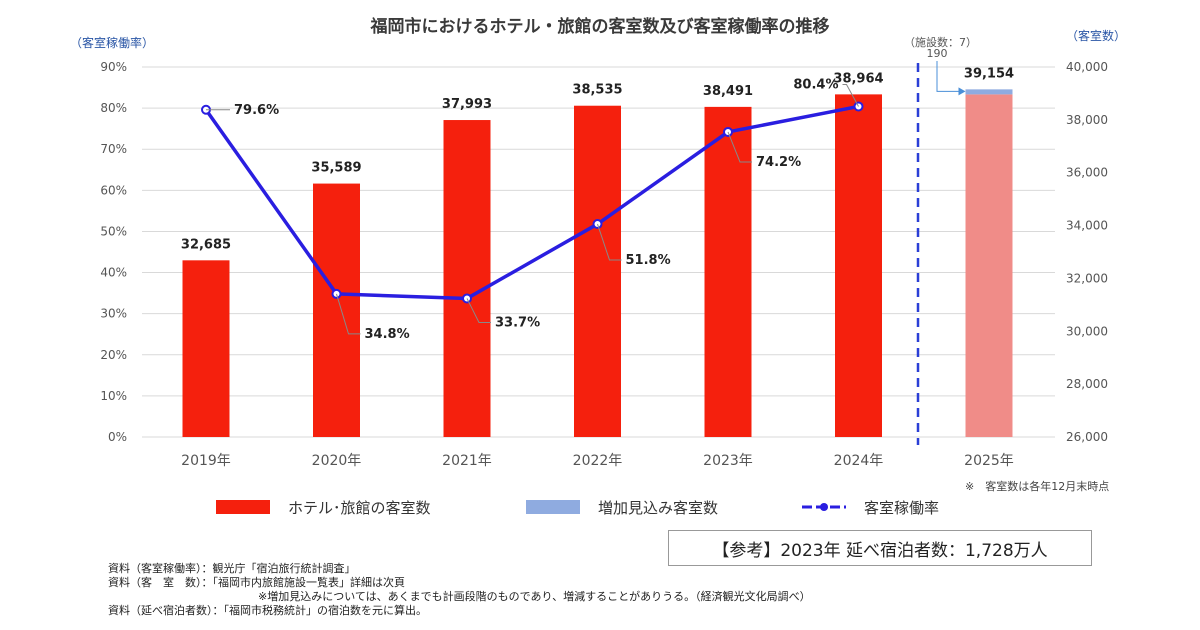  Describe the element at coordinates (1087, 67) in the screenshot. I see `right-tick-label: 40,000` at that location.